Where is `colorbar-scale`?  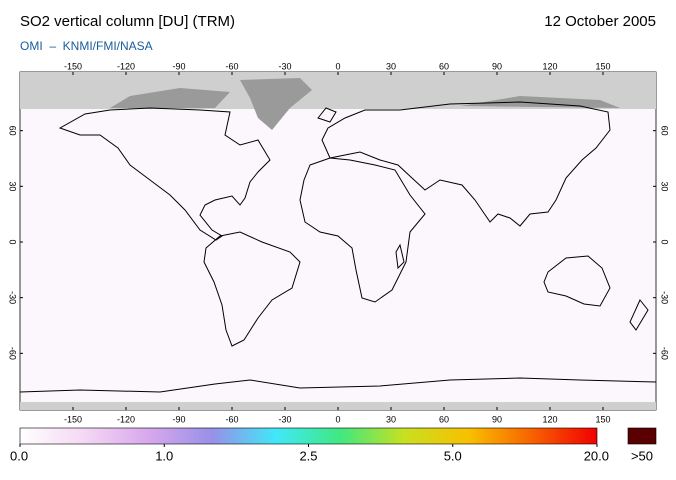 colorbar-scale is located at coordinates (308, 436).